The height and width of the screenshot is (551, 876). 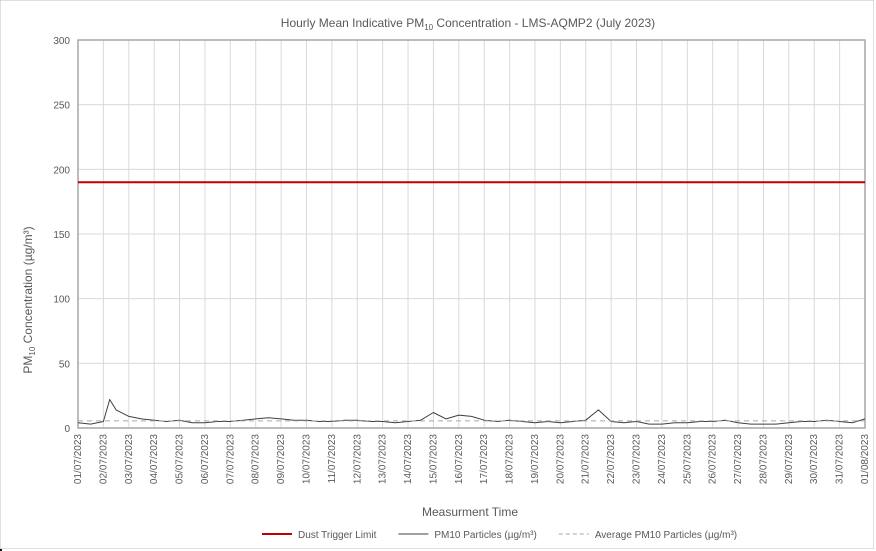 What do you see at coordinates (840, 459) in the screenshot?
I see `x-tick-label: 31/07/2023` at bounding box center [840, 459].